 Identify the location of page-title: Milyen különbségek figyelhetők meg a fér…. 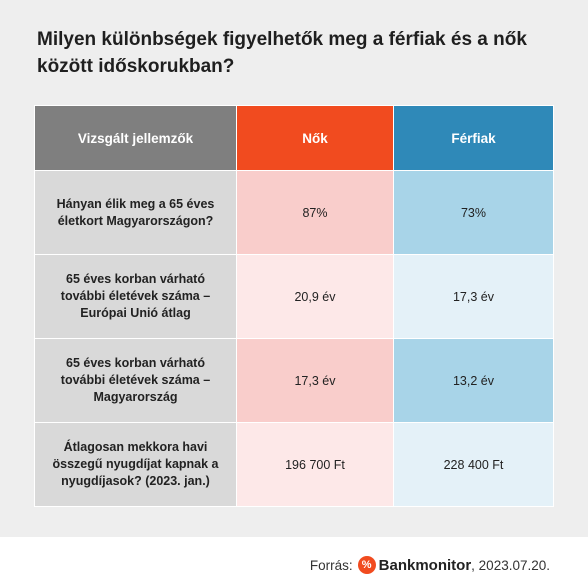
(282, 53).